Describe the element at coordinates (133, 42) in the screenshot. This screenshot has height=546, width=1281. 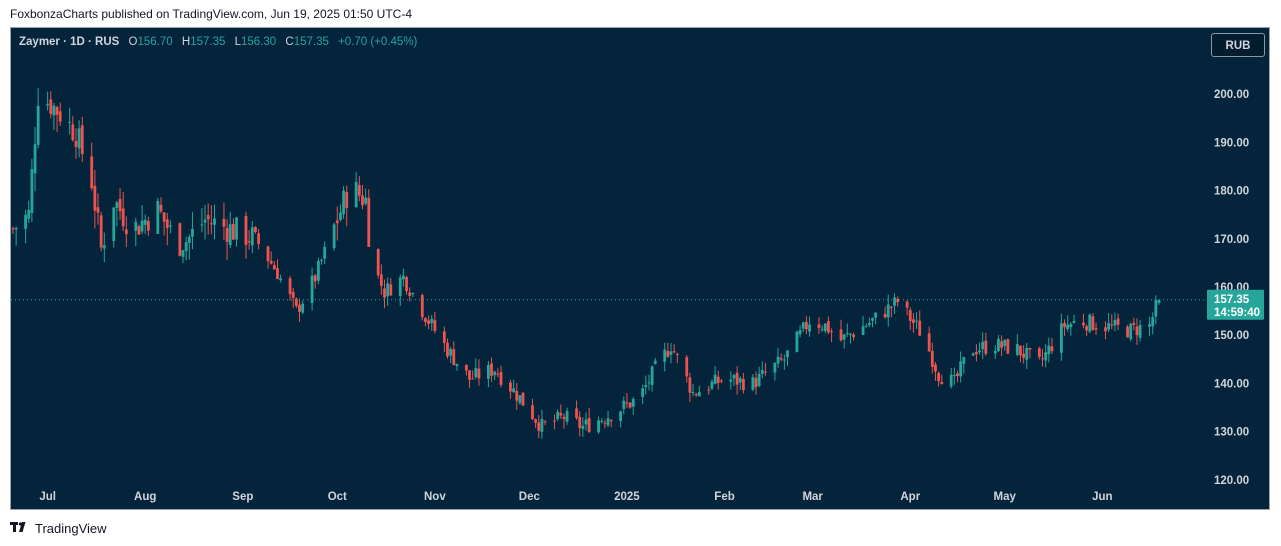
I see `open-label: O` at that location.